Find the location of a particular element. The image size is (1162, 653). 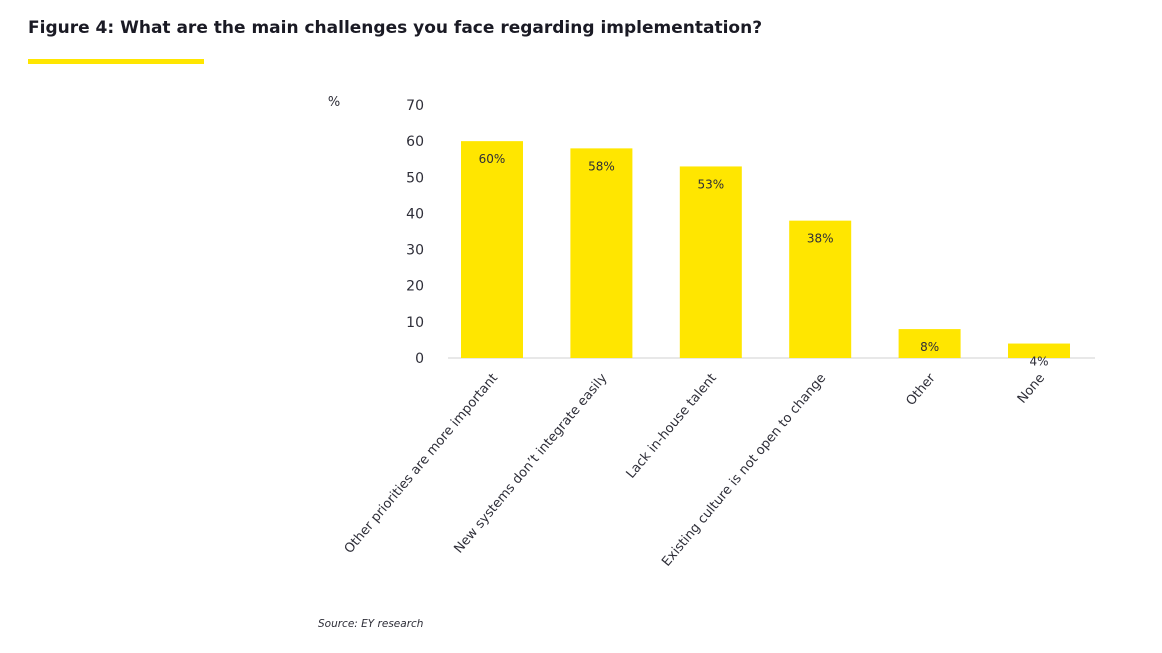

bar-value-label: 8% is located at coordinates (929, 347).